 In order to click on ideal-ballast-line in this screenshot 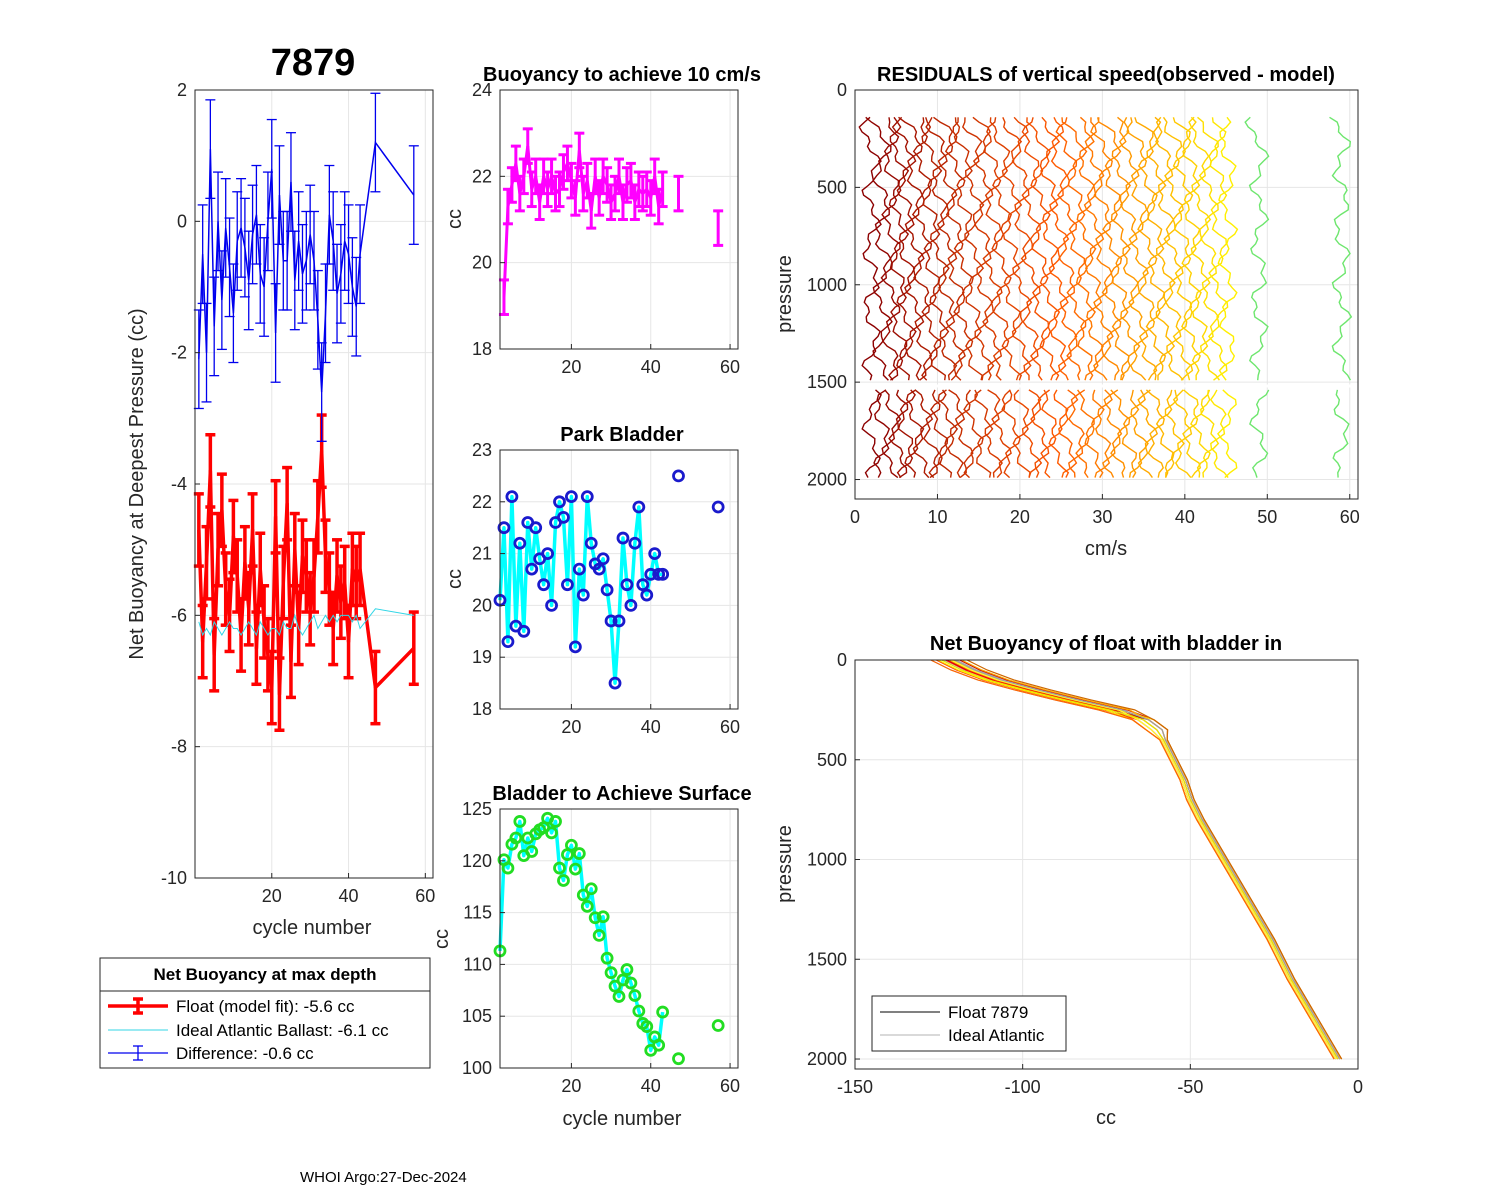, I will do `click(306, 622)`.